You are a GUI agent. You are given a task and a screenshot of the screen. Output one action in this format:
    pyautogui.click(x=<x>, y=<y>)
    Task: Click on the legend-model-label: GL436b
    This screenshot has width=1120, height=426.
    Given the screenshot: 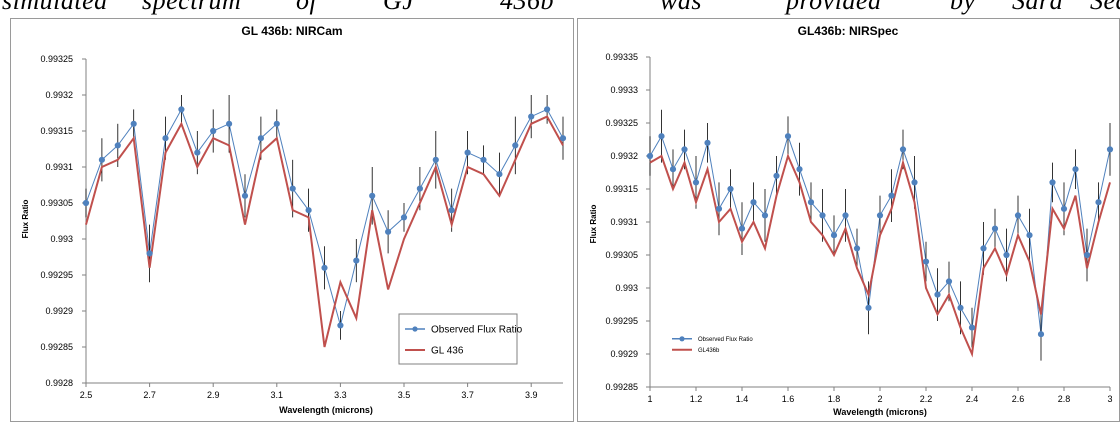 What is the action you would take?
    pyautogui.click(x=709, y=351)
    